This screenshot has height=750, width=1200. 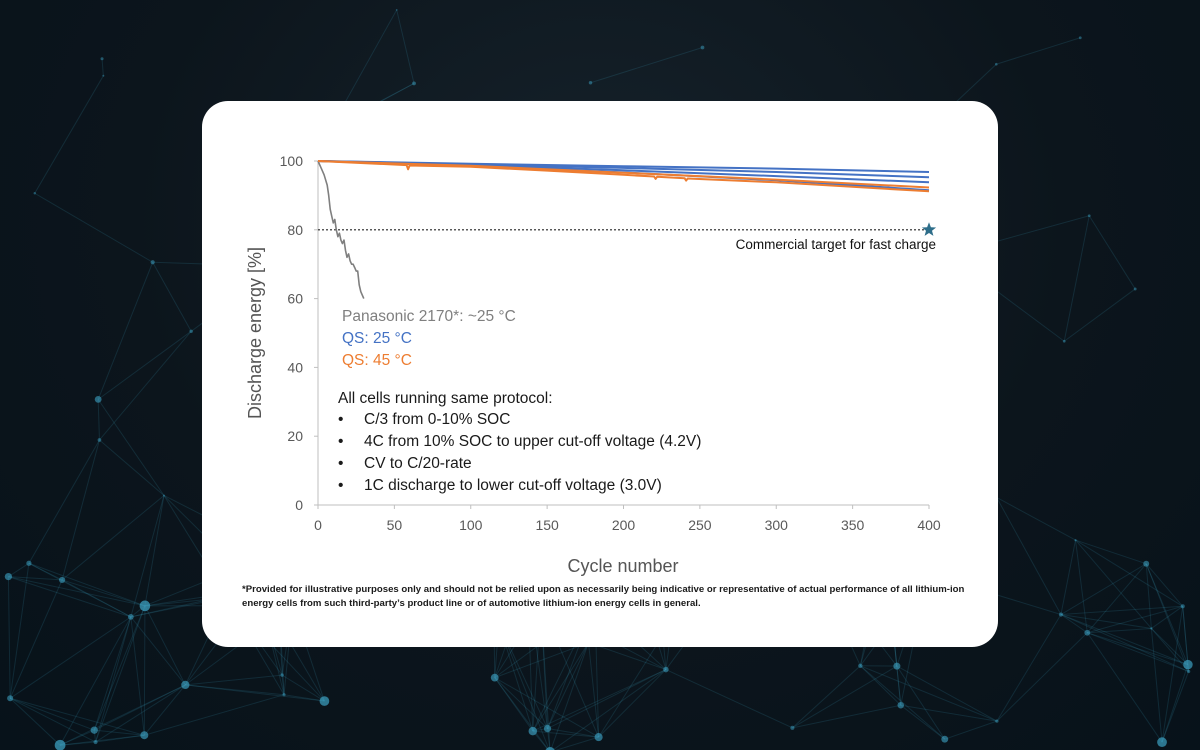 What do you see at coordinates (471, 525) in the screenshot?
I see `x-tick-label: 100` at bounding box center [471, 525].